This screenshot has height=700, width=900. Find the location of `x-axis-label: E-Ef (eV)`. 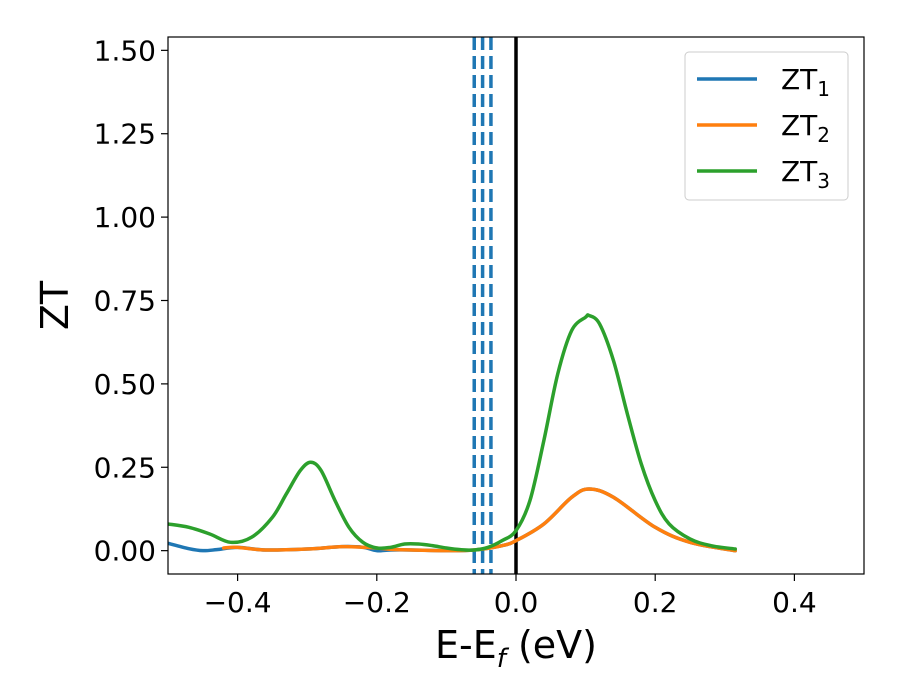

x-axis-label: E-Ef (eV) is located at coordinates (516, 648).